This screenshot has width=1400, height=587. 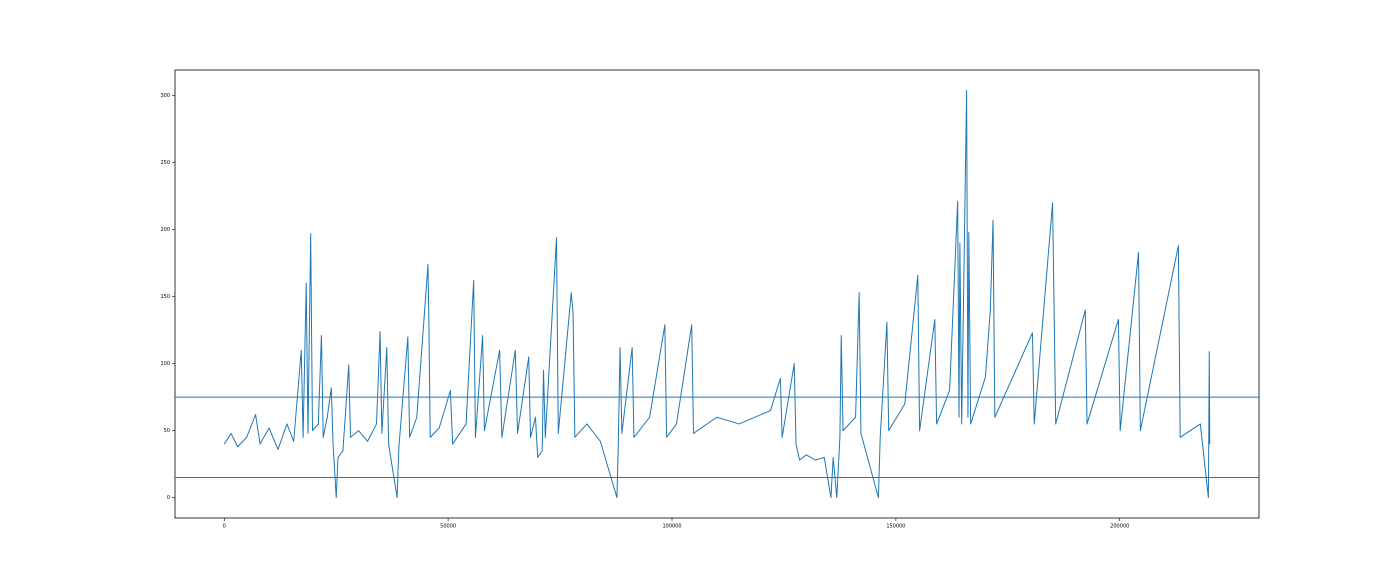 What do you see at coordinates (448, 527) in the screenshot?
I see `x-tick-label: 50000` at bounding box center [448, 527].